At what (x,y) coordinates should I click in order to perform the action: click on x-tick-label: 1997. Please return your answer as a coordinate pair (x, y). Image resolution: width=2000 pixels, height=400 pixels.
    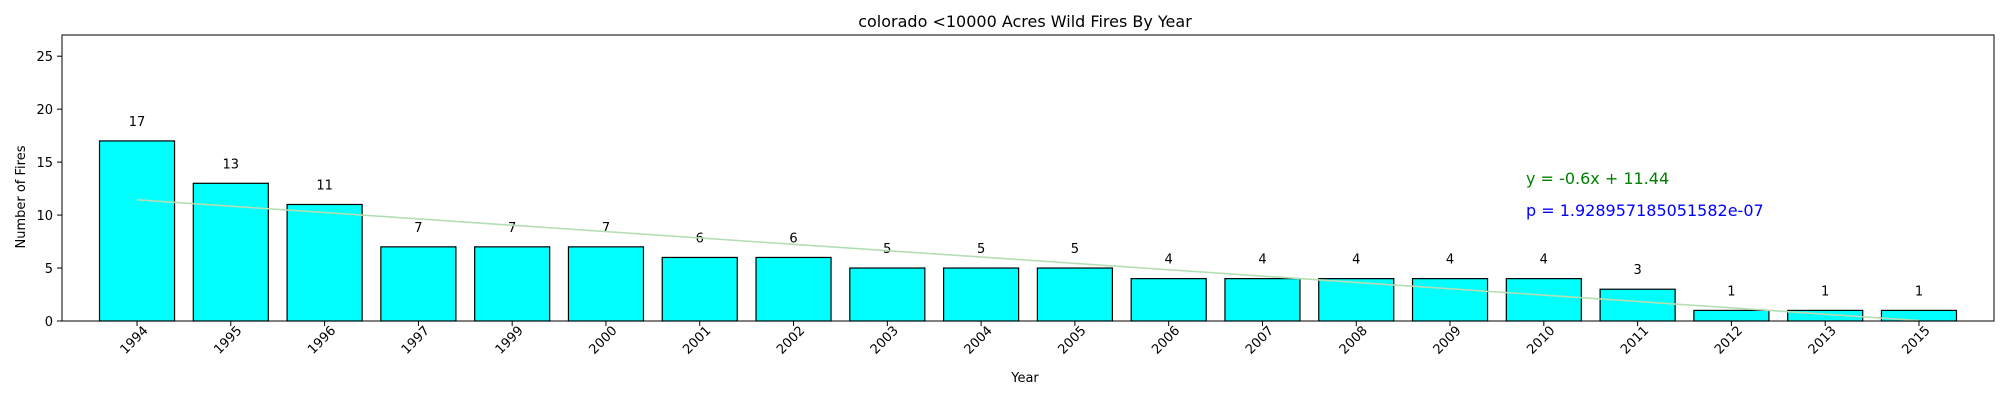
    Looking at the image, I should click on (416, 341).